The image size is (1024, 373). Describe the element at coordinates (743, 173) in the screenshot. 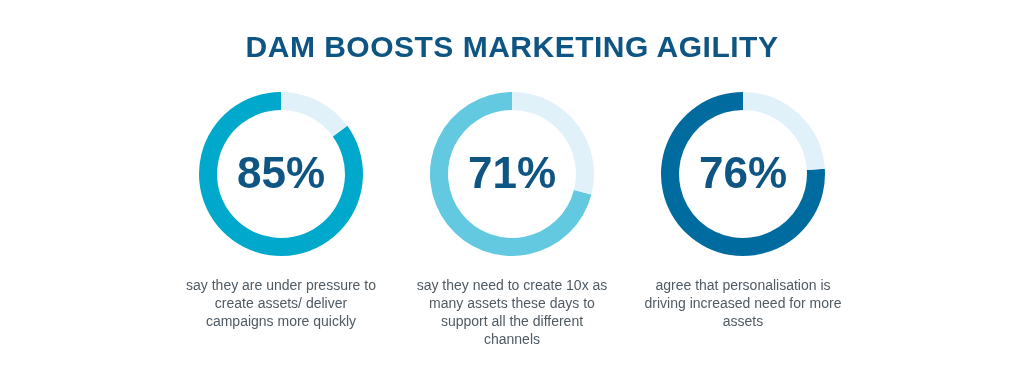

I see `data-label: 76%` at that location.